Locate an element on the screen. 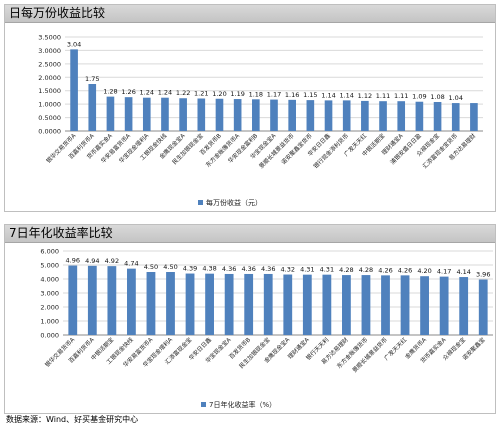 This screenshot has height=432, width=500. y-tick-label: 2.000 is located at coordinates (49, 308).